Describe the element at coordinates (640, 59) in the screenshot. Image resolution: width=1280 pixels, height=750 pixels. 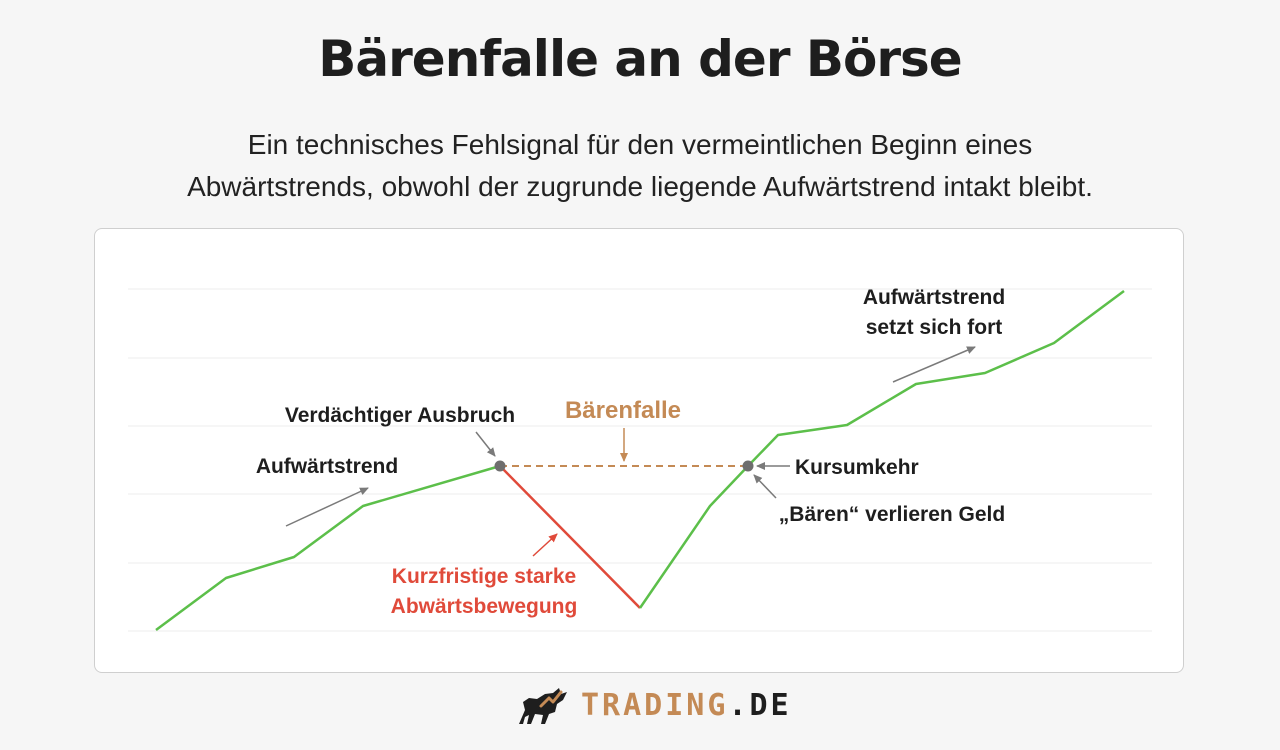
I see `page-title: Bärenfalle an der Börse` at that location.